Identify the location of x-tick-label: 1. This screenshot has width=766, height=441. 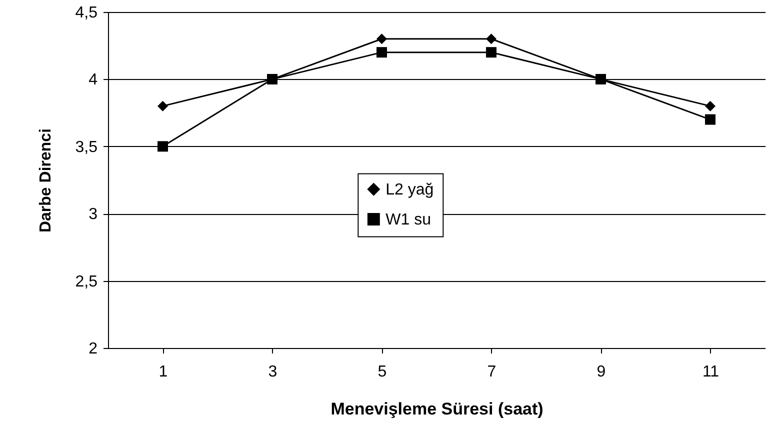
(163, 372).